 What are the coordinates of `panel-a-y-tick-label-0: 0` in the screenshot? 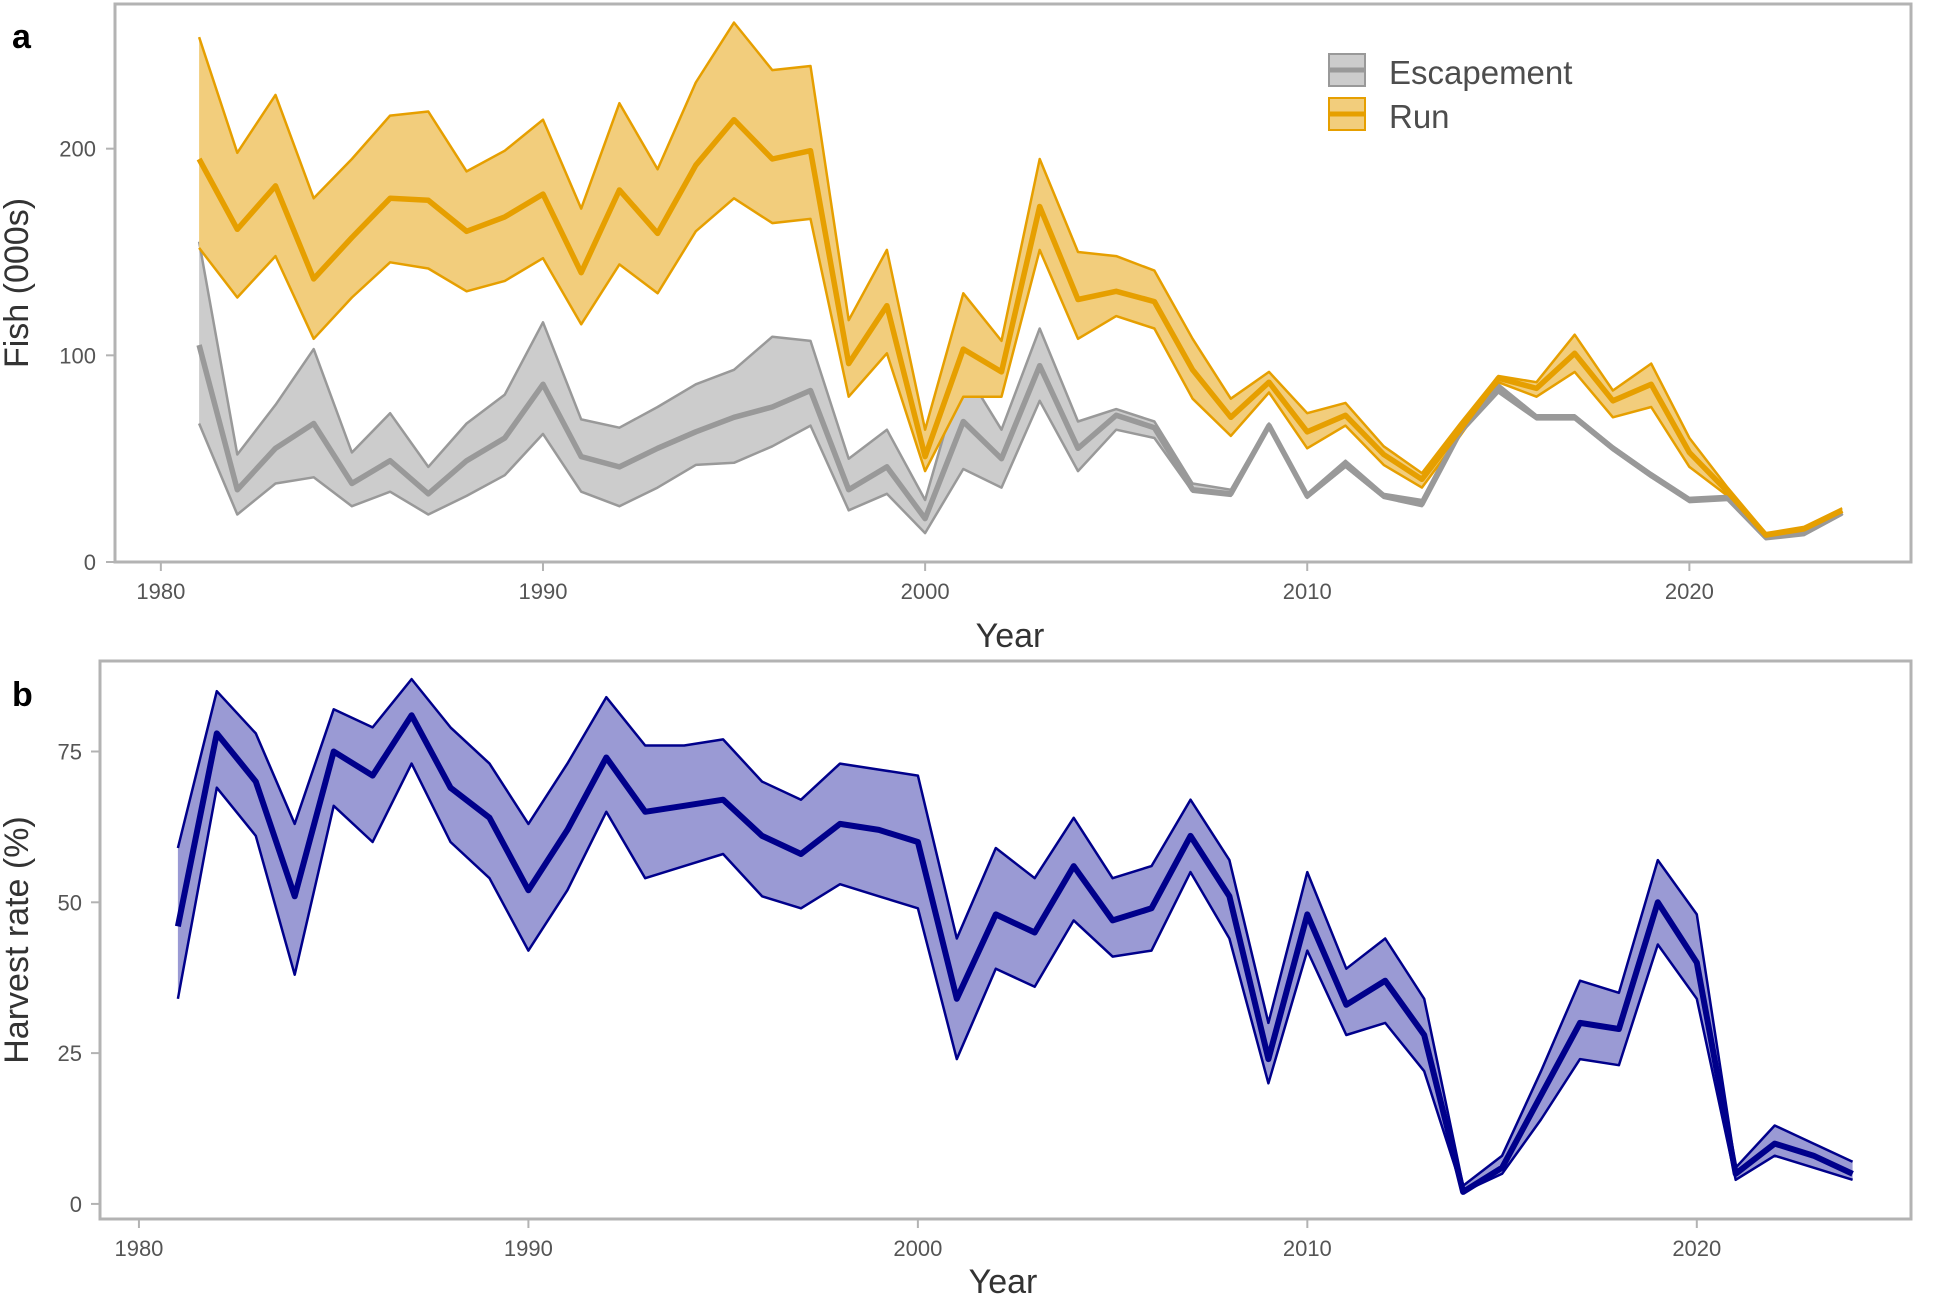 It's located at (90, 562).